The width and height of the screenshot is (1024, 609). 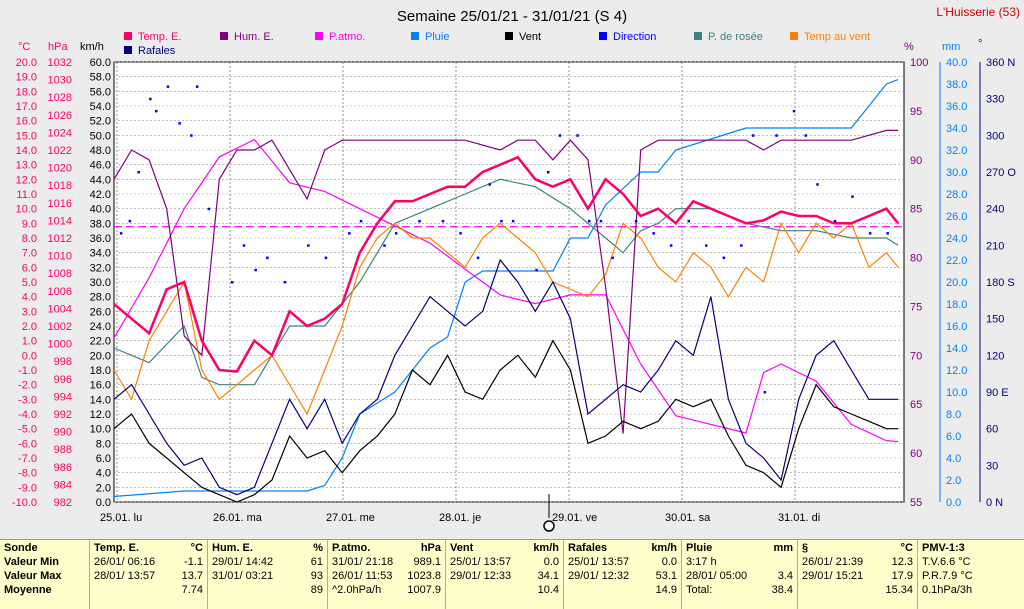 I want to click on x-label: 29.01. ve, so click(x=574, y=518).